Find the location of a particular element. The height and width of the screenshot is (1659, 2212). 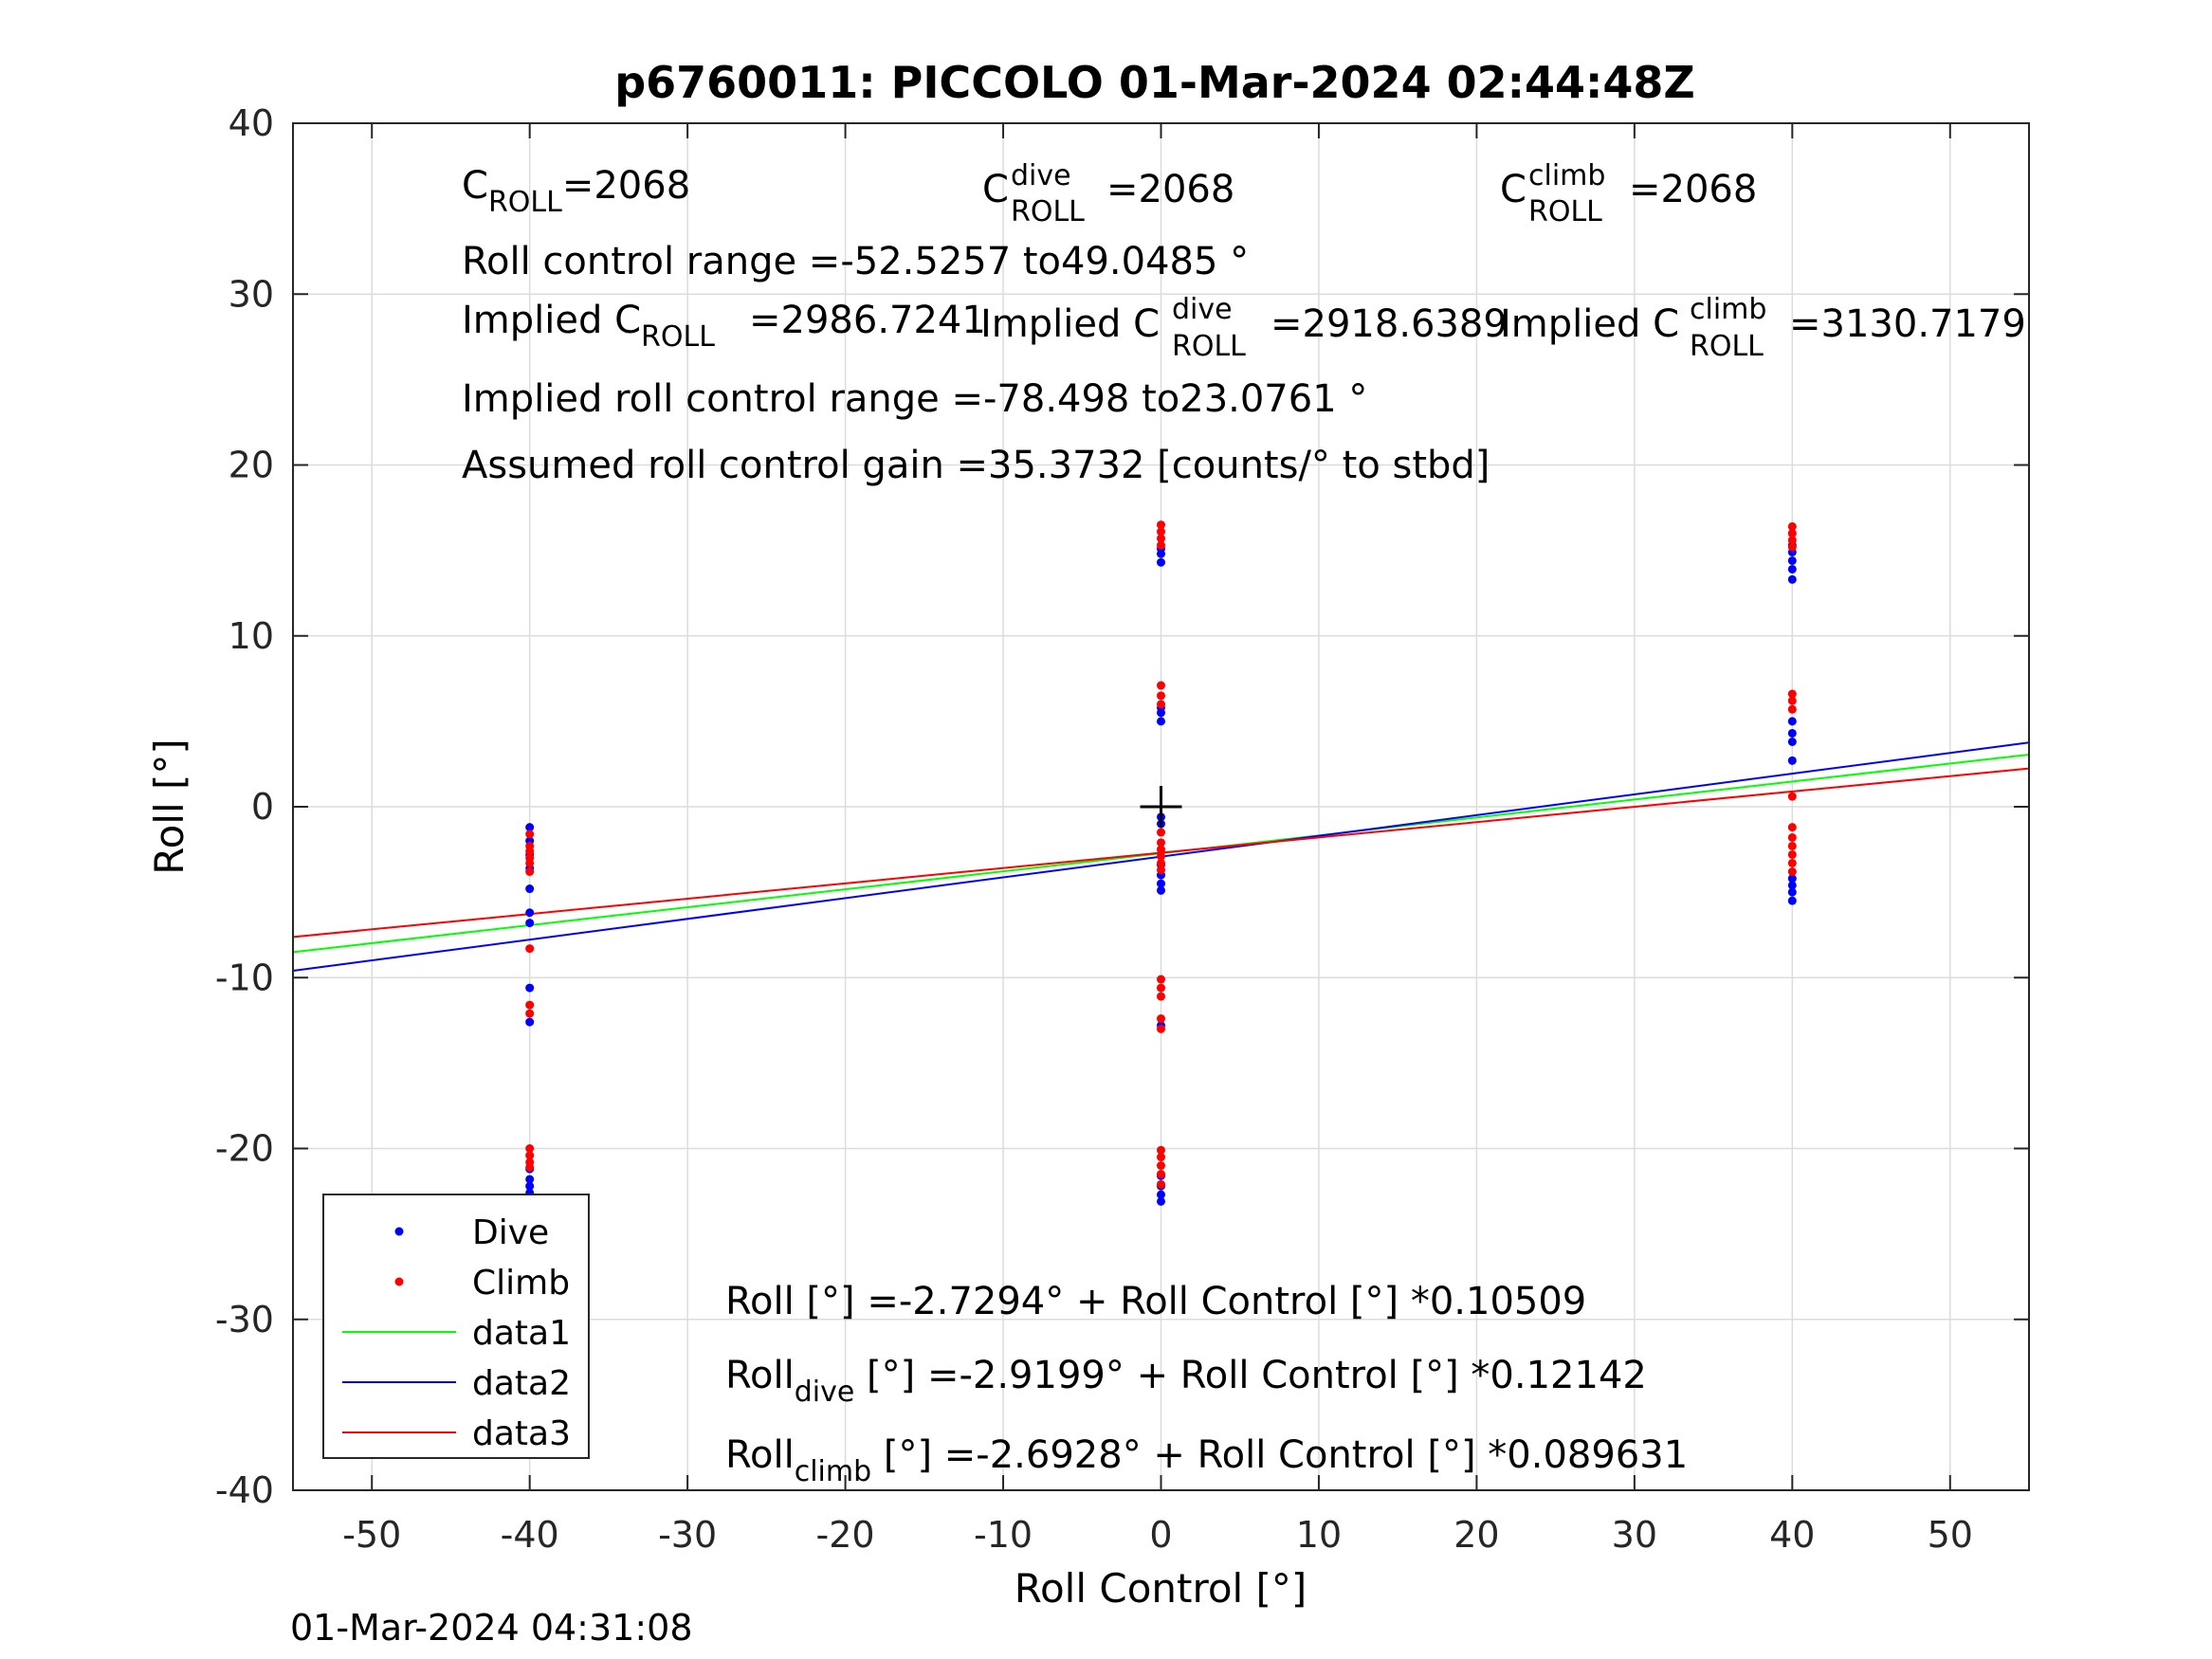

x-tick-label: 40 is located at coordinates (1792, 1535).